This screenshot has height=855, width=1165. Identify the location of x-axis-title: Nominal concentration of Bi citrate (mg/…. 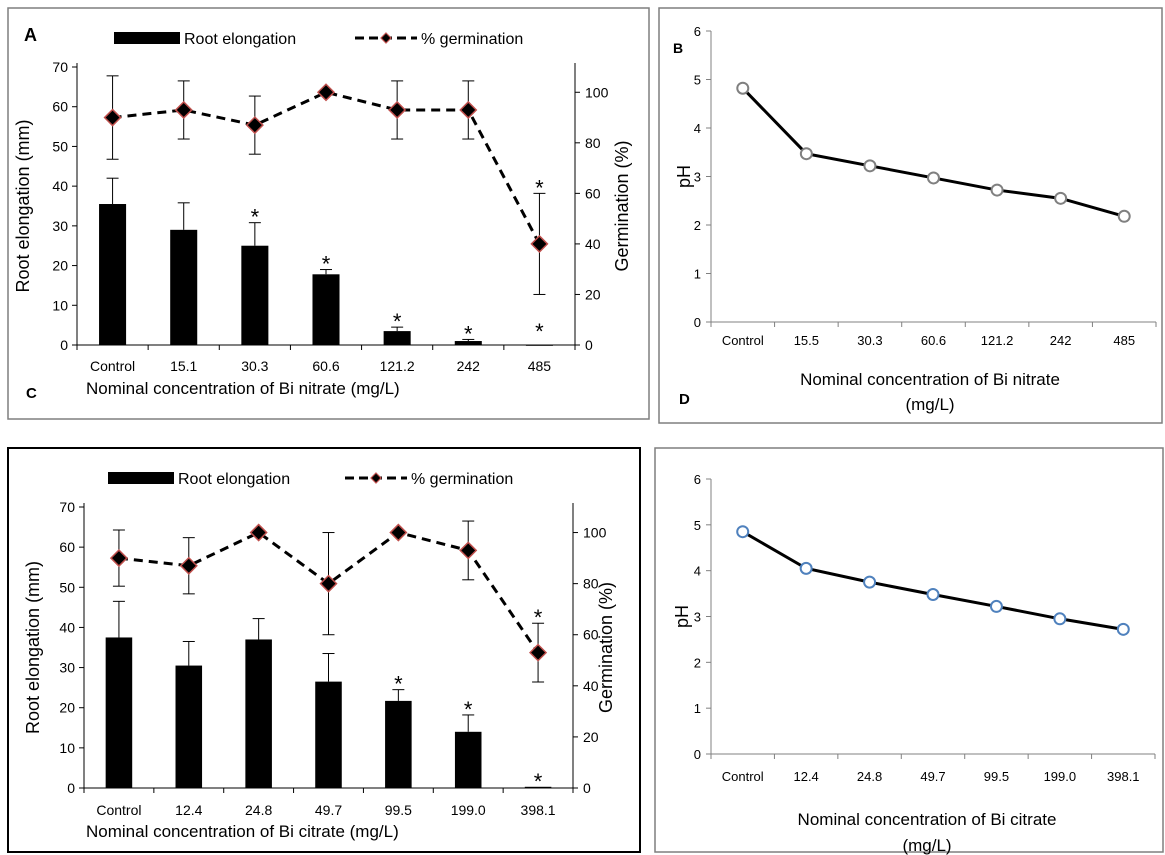
(242, 831).